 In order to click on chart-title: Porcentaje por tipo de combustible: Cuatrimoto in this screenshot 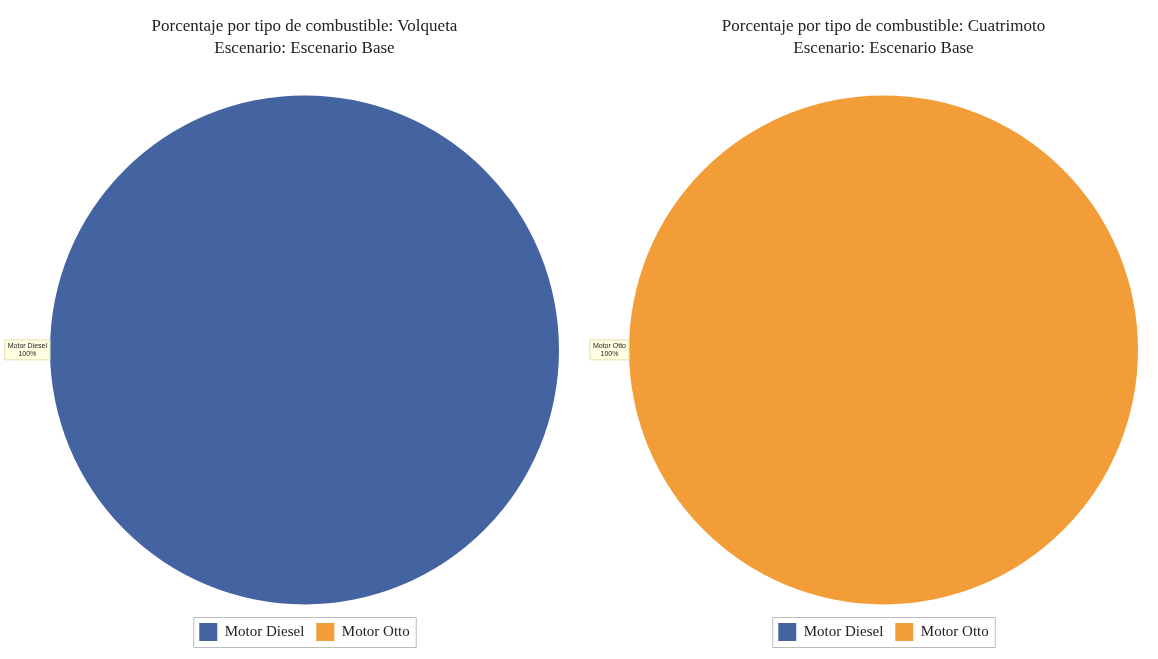, I will do `click(883, 25)`.